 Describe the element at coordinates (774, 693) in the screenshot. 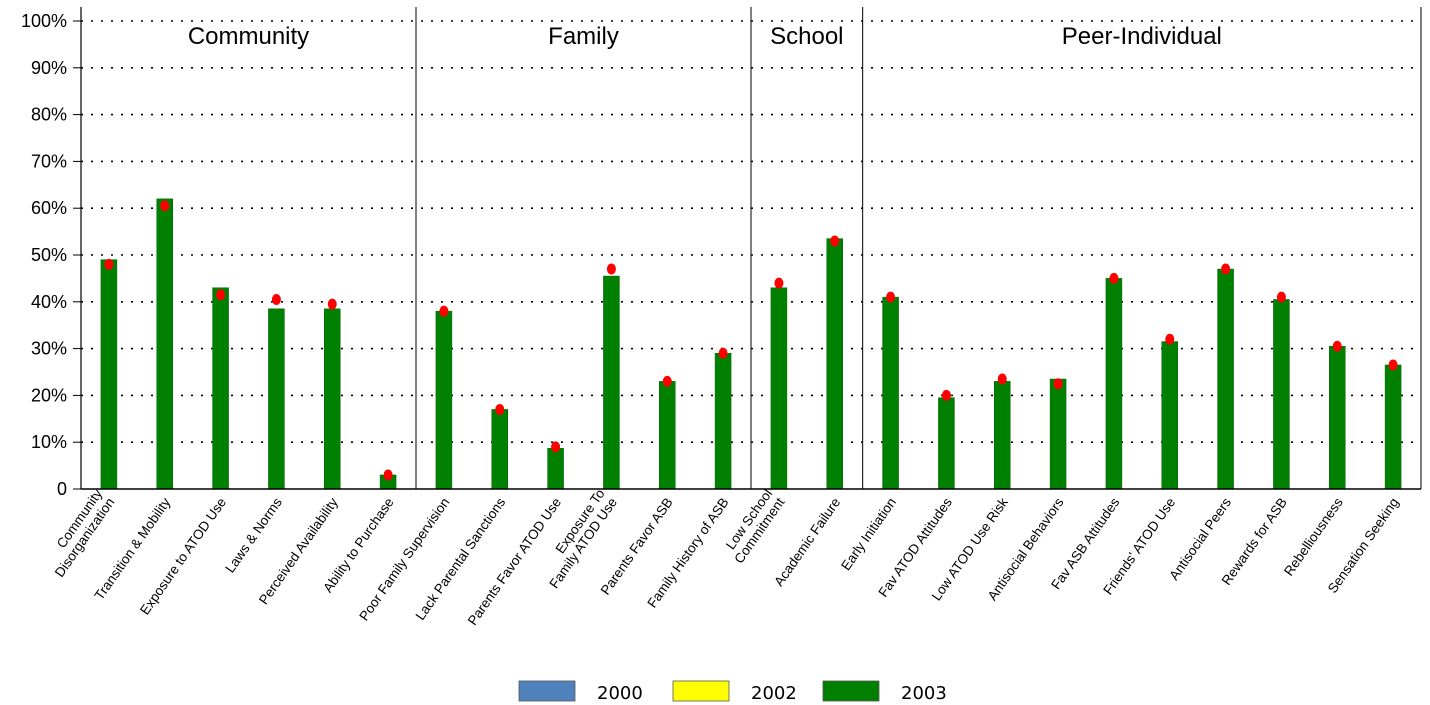

I see `legend-label: 2002` at that location.